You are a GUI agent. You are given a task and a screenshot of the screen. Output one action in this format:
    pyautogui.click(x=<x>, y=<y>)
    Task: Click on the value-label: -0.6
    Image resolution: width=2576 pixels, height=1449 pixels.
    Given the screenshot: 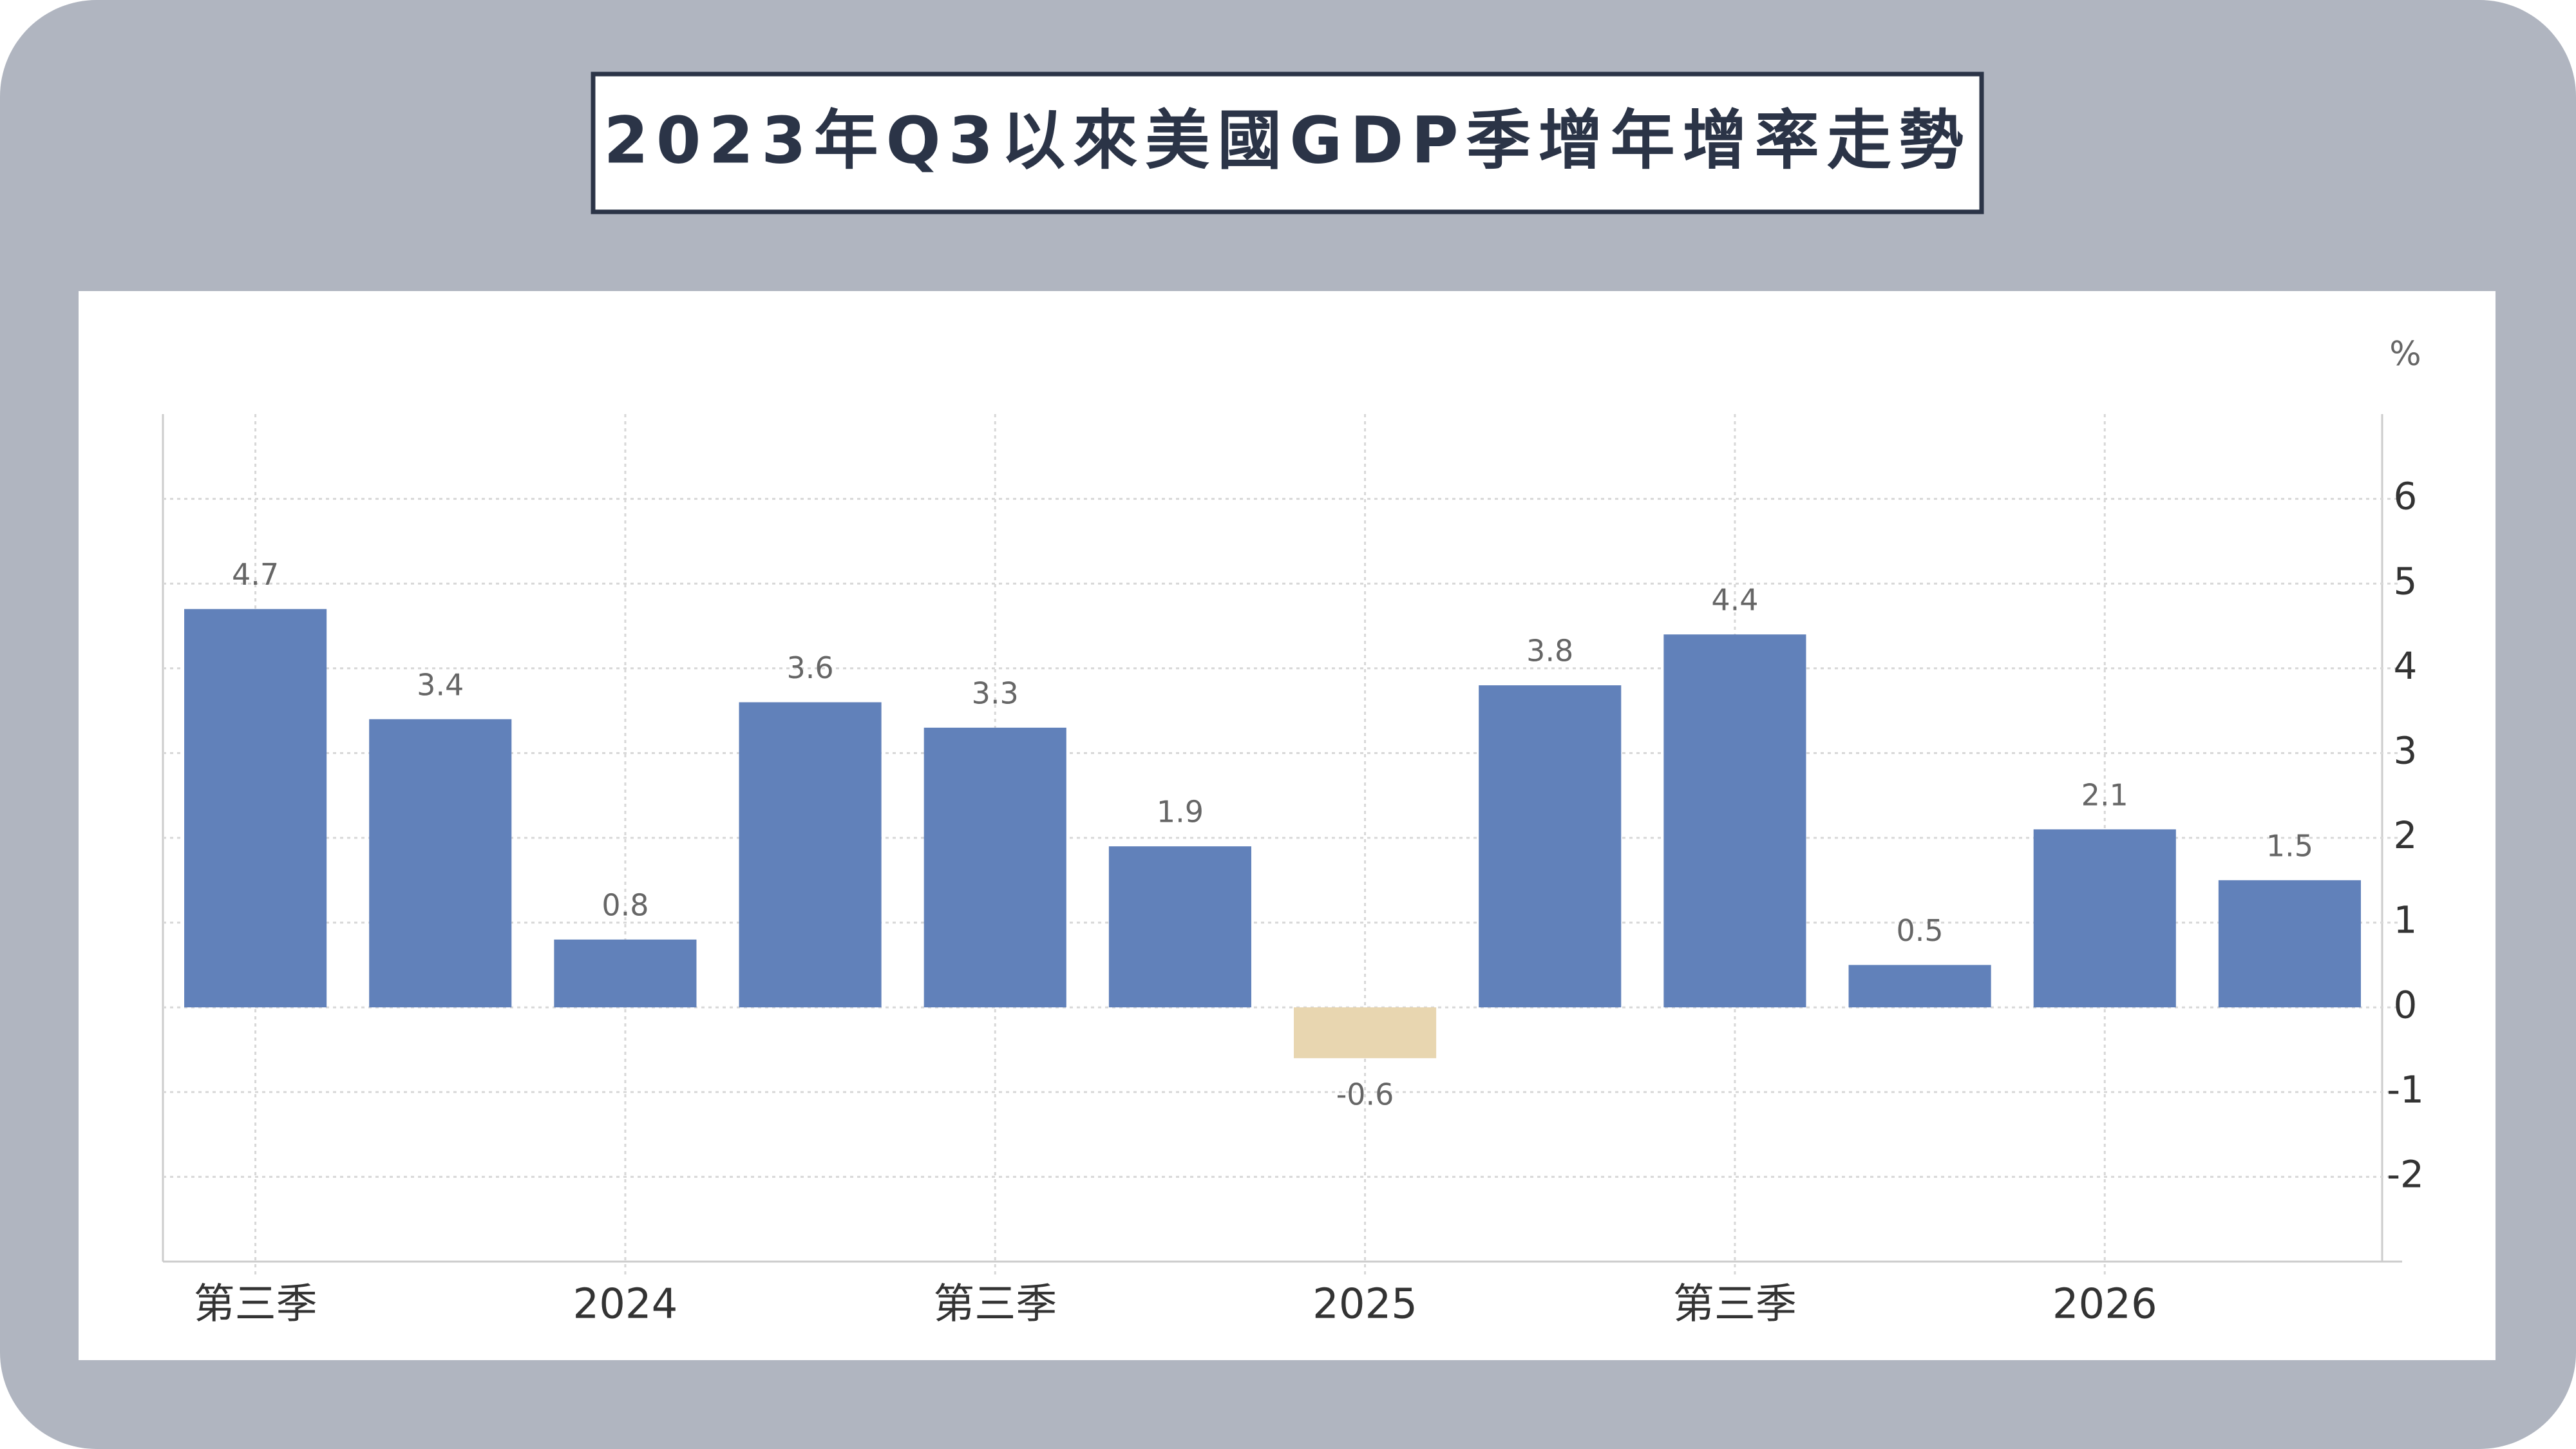 What is the action you would take?
    pyautogui.click(x=1365, y=1094)
    